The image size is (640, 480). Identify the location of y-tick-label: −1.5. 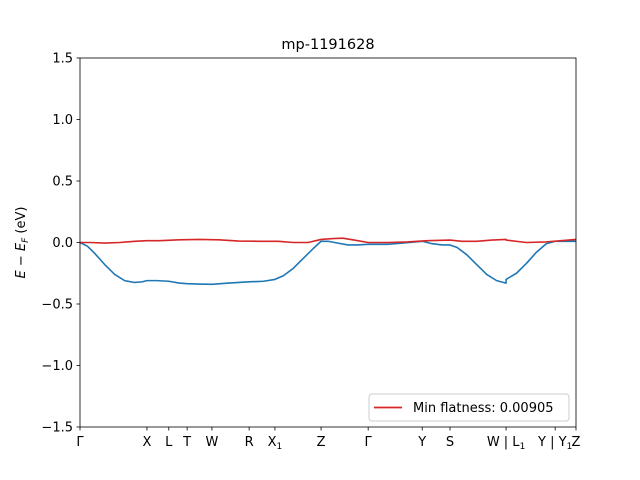
(57, 428).